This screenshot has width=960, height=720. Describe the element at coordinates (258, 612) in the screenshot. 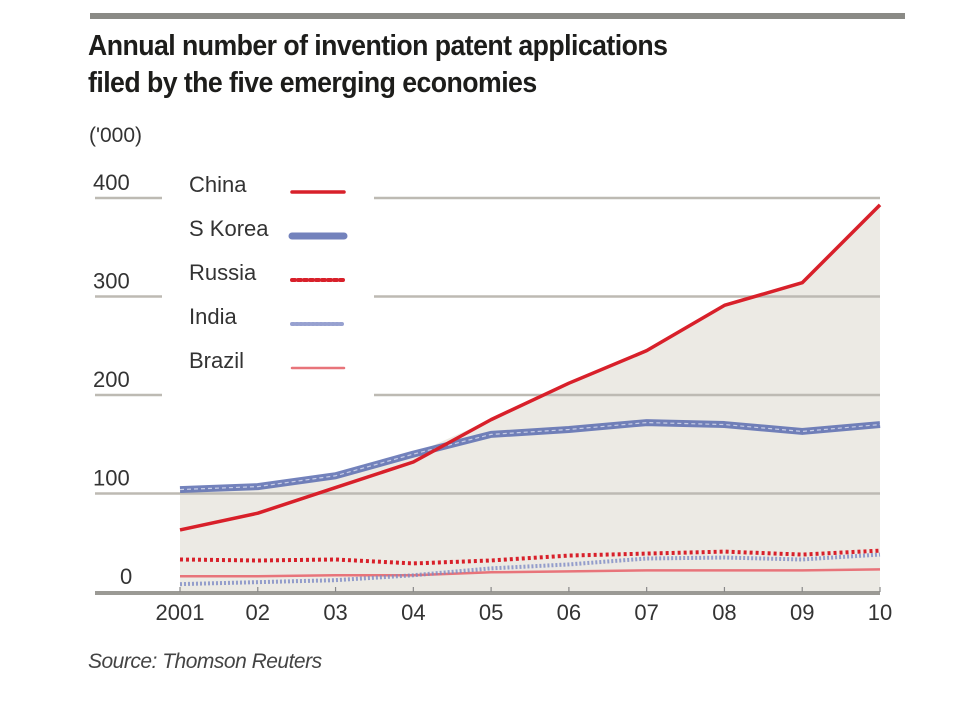

I see `x-tick-label: 02` at that location.